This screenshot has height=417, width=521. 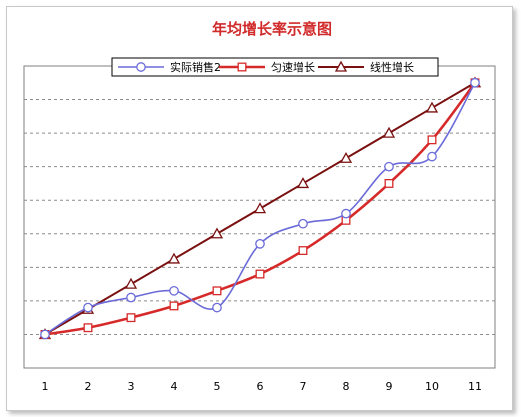 What do you see at coordinates (174, 386) in the screenshot?
I see `x-tick-label: 4` at bounding box center [174, 386].